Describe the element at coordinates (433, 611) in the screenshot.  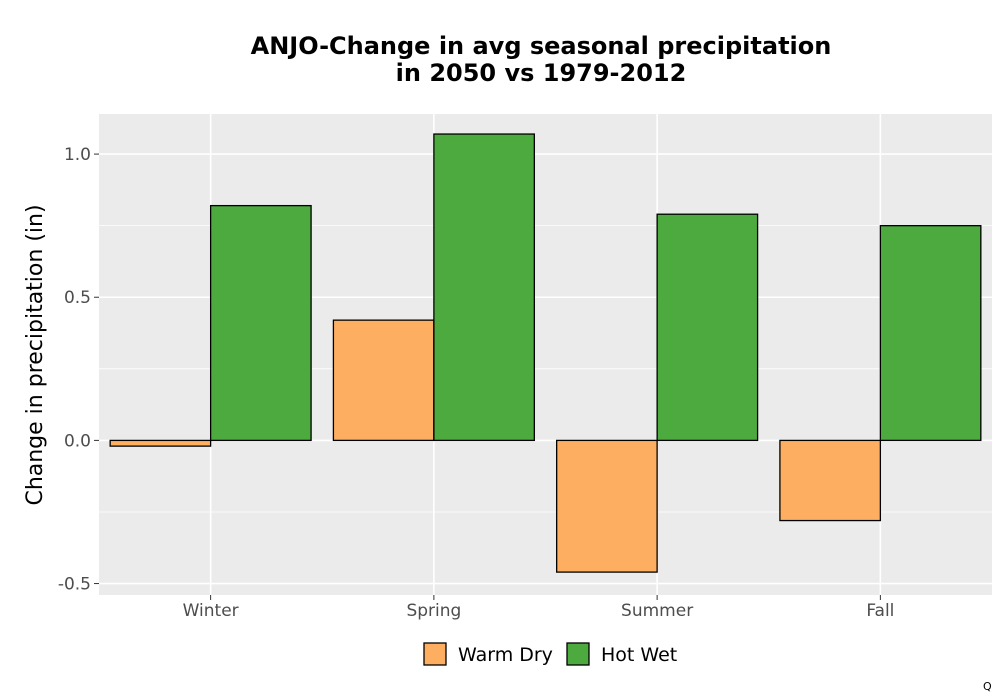
I see `x-tick-label: Spring` at that location.